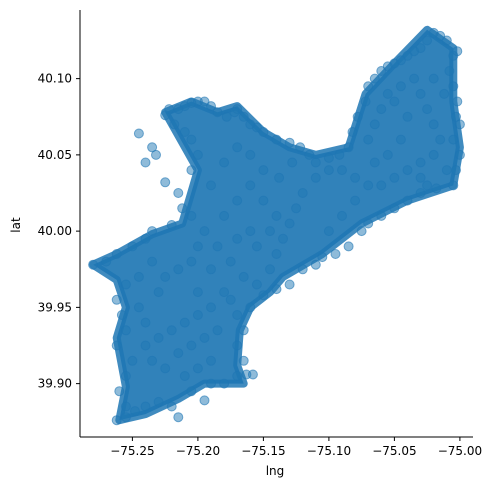  What do you see at coordinates (55, 307) in the screenshot?
I see `y-tick-label: 39.95` at bounding box center [55, 307].